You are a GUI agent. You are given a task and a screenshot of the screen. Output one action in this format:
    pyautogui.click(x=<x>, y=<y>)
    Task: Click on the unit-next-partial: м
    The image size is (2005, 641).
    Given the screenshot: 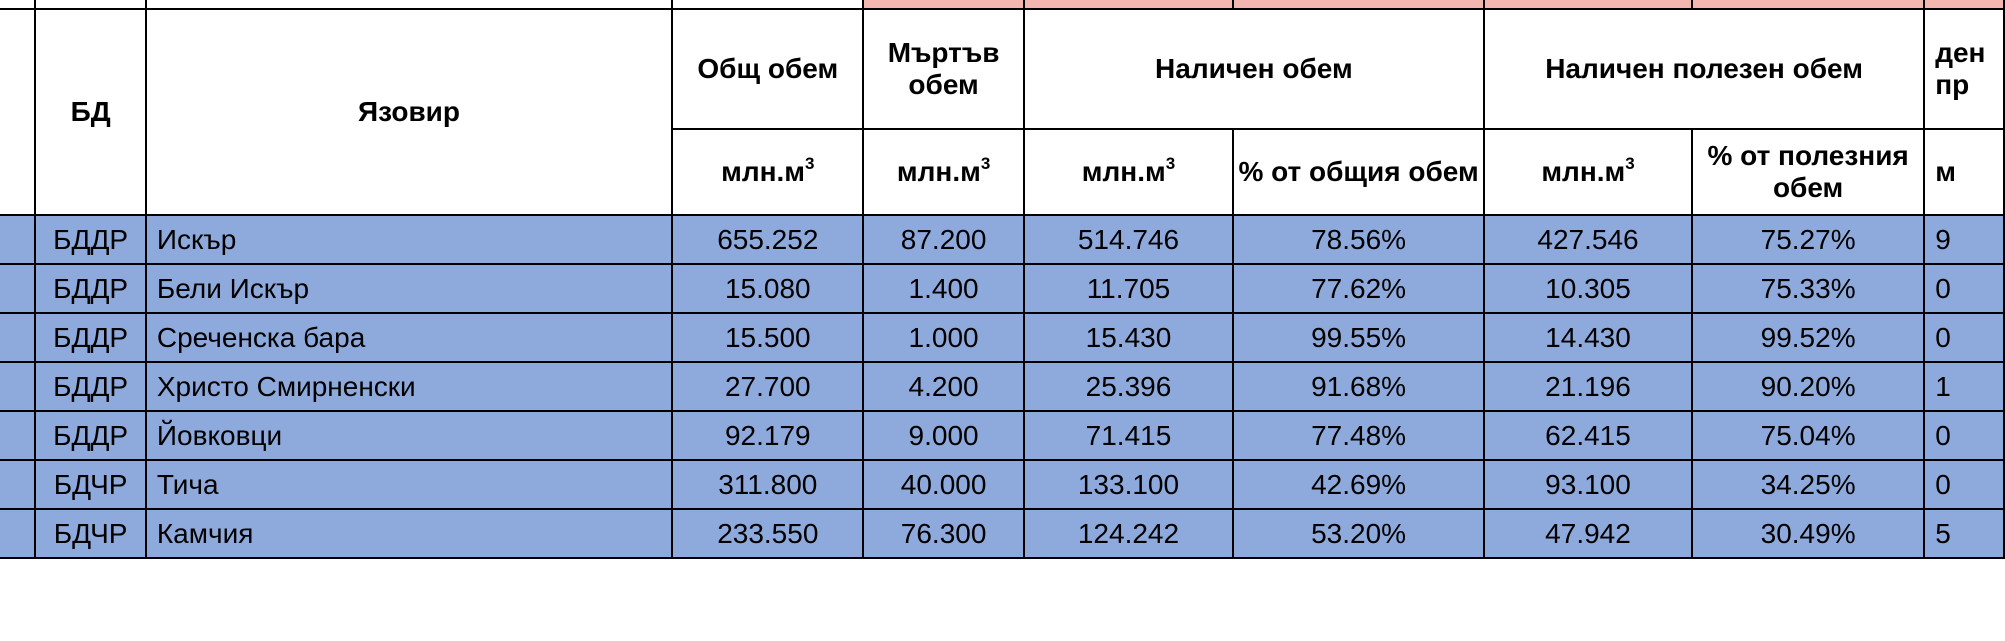 What is the action you would take?
    pyautogui.click(x=1964, y=172)
    